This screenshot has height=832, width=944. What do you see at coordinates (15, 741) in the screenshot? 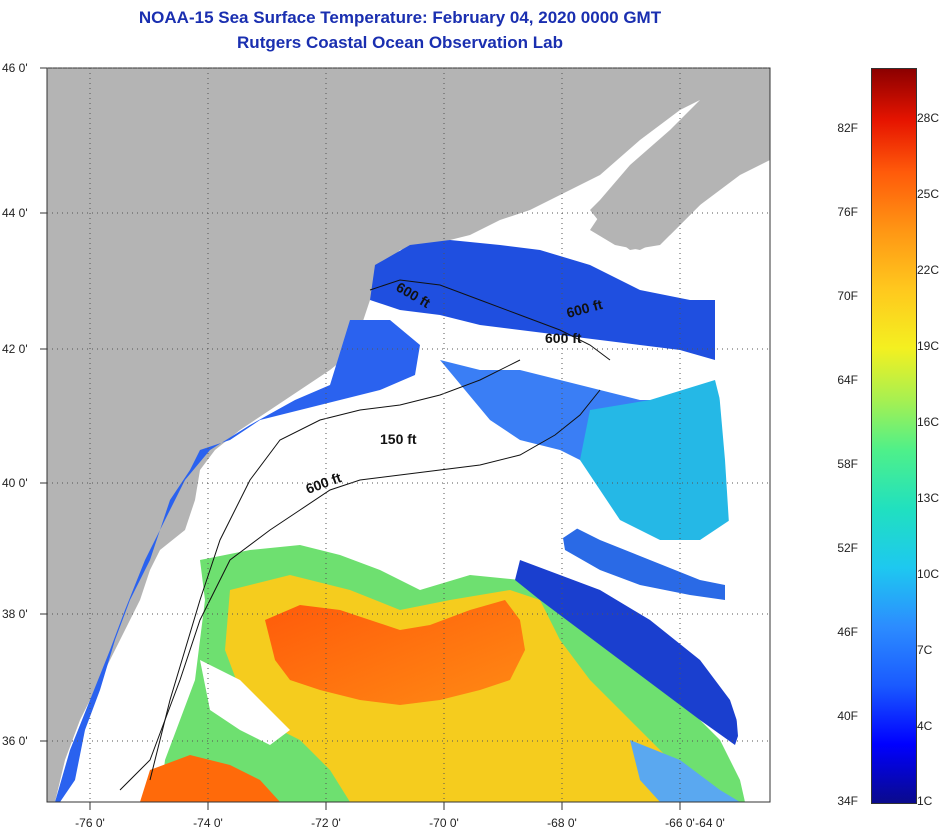
I see `lat-label: 36 0'` at bounding box center [15, 741].